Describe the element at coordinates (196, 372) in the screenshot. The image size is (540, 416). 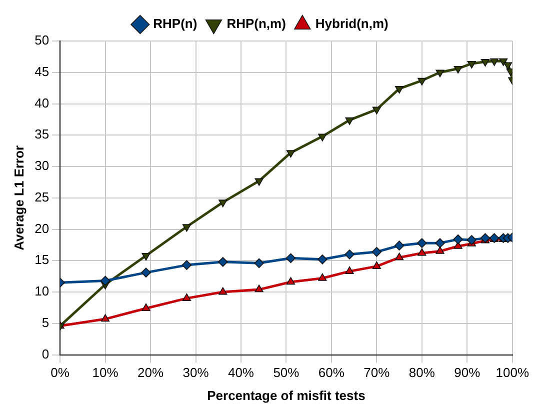
I see `x-tick-label: 30%` at that location.